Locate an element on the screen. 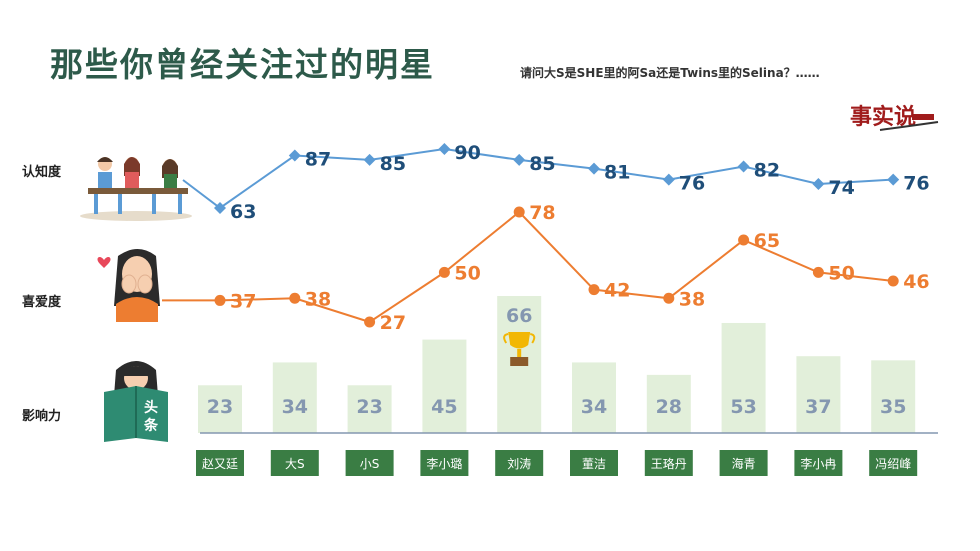 This screenshot has height=551, width=980. affection-value-1: 38 is located at coordinates (318, 299).